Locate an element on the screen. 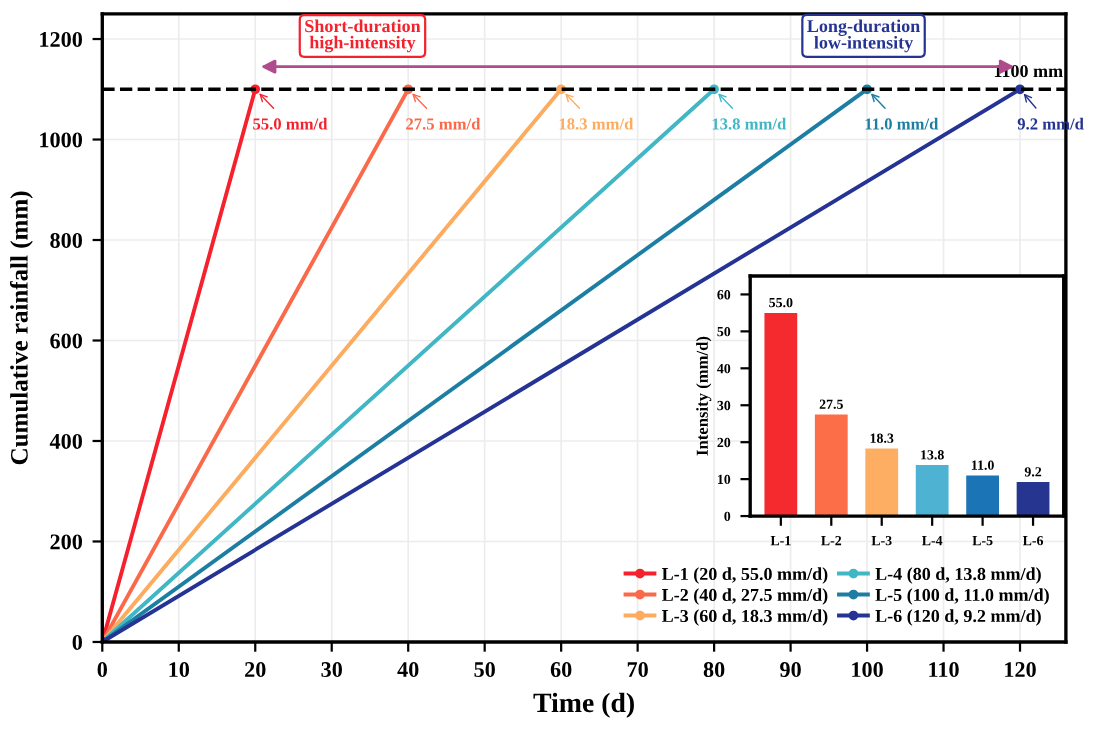 Image resolution: width=1100 pixels, height=732 pixels. annotation: 11.0 mm/d is located at coordinates (902, 123).